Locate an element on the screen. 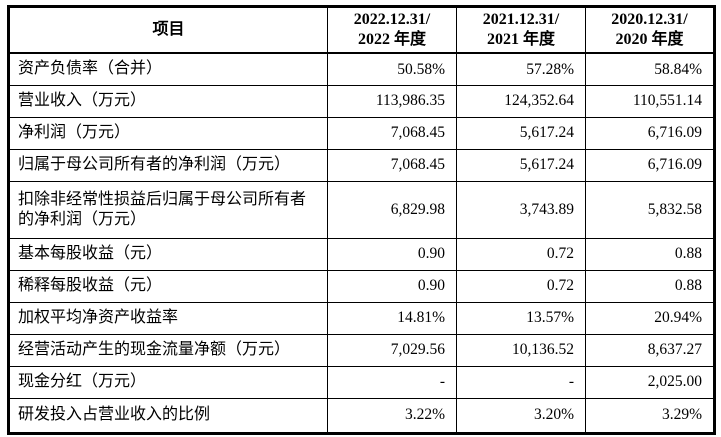 The width and height of the screenshot is (721, 437). header-item-label: 项目 is located at coordinates (168, 29).